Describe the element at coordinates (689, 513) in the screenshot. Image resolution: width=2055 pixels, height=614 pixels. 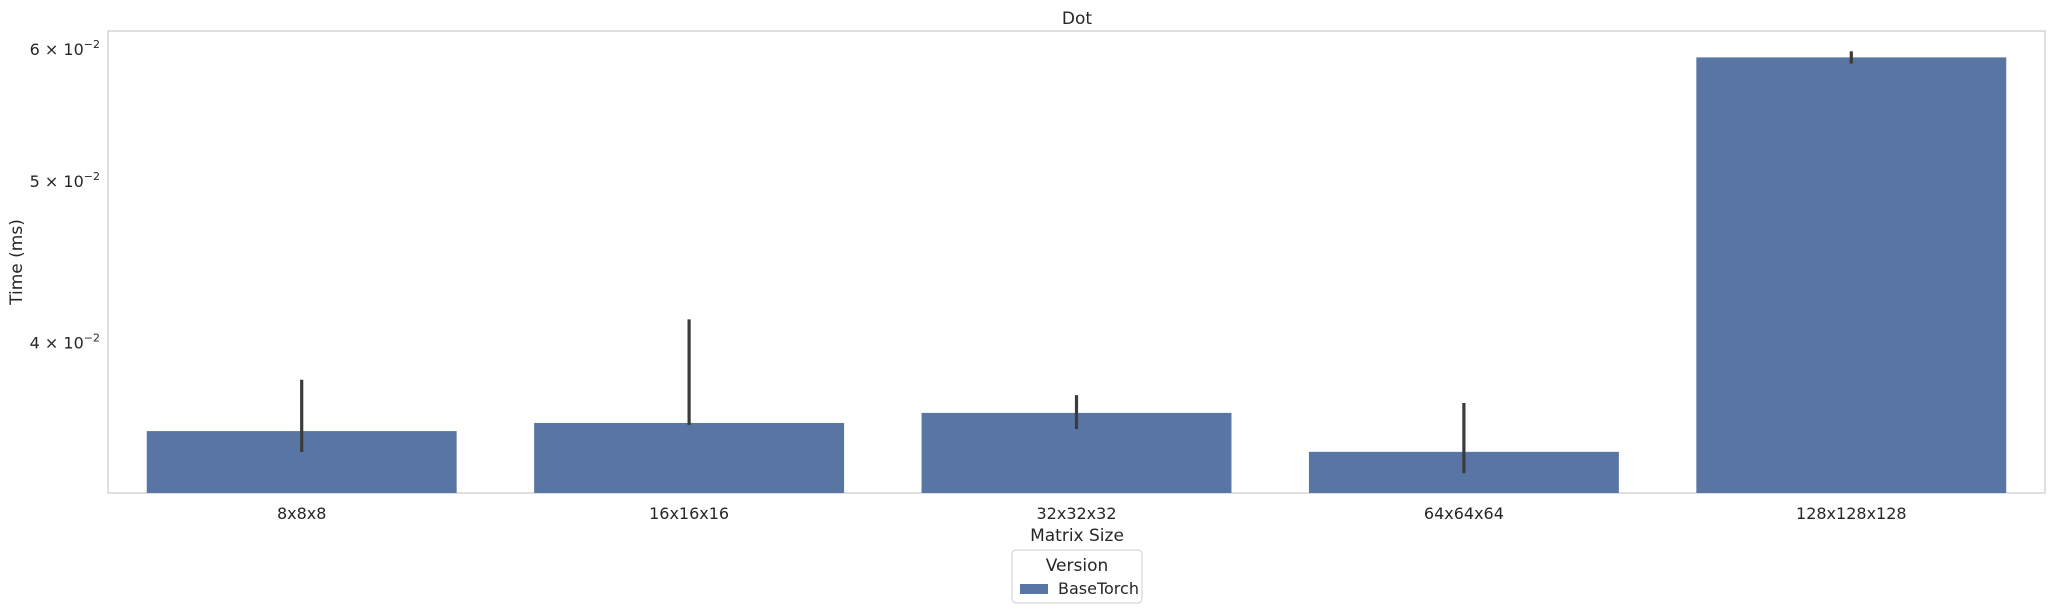
I see `x-tick-label: 16x16x16` at that location.